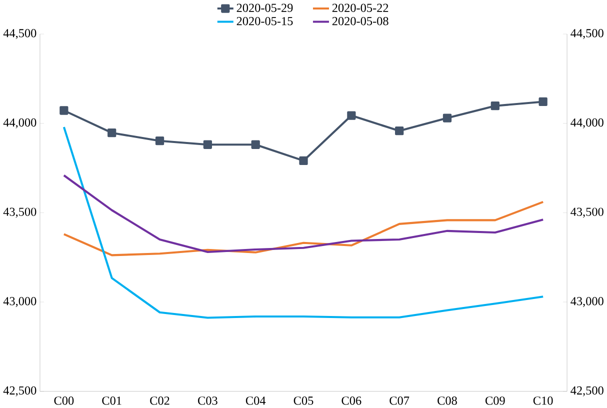 This screenshot has width=607, height=408. What do you see at coordinates (160, 400) in the screenshot?
I see `x-tick-label: C02` at bounding box center [160, 400].